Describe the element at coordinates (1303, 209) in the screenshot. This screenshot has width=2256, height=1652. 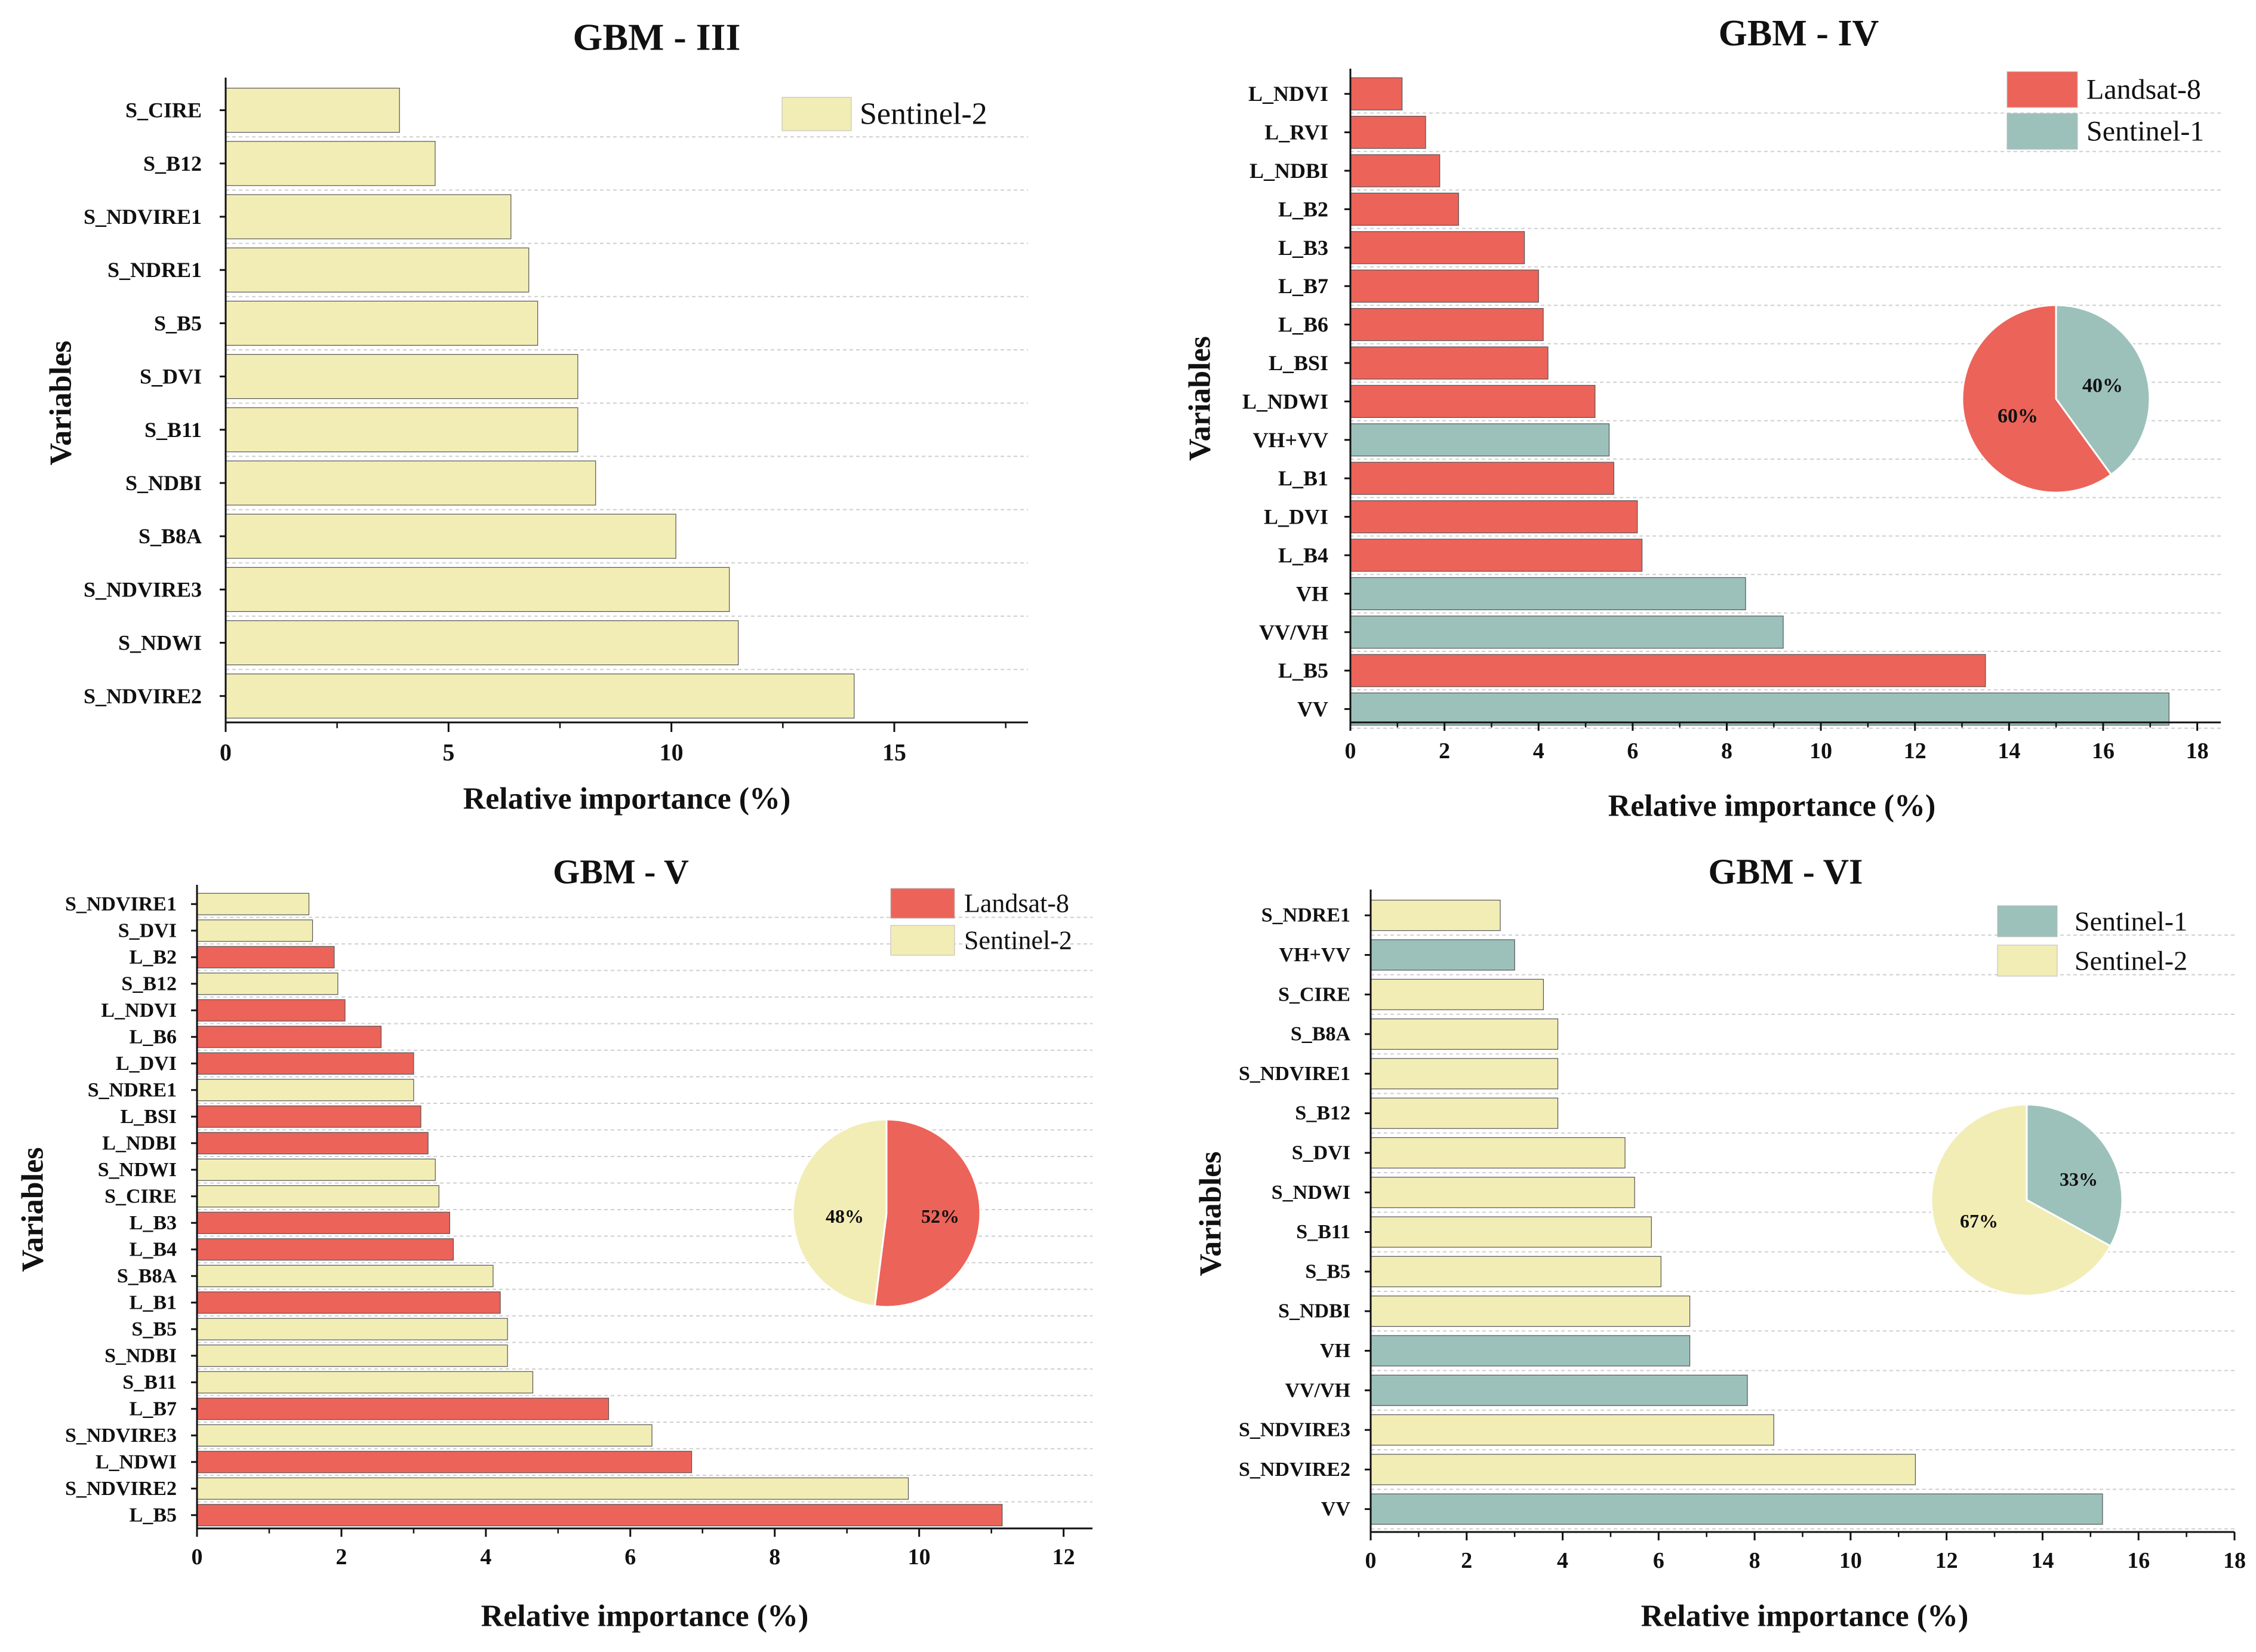
I see `category-label: L_B2` at that location.